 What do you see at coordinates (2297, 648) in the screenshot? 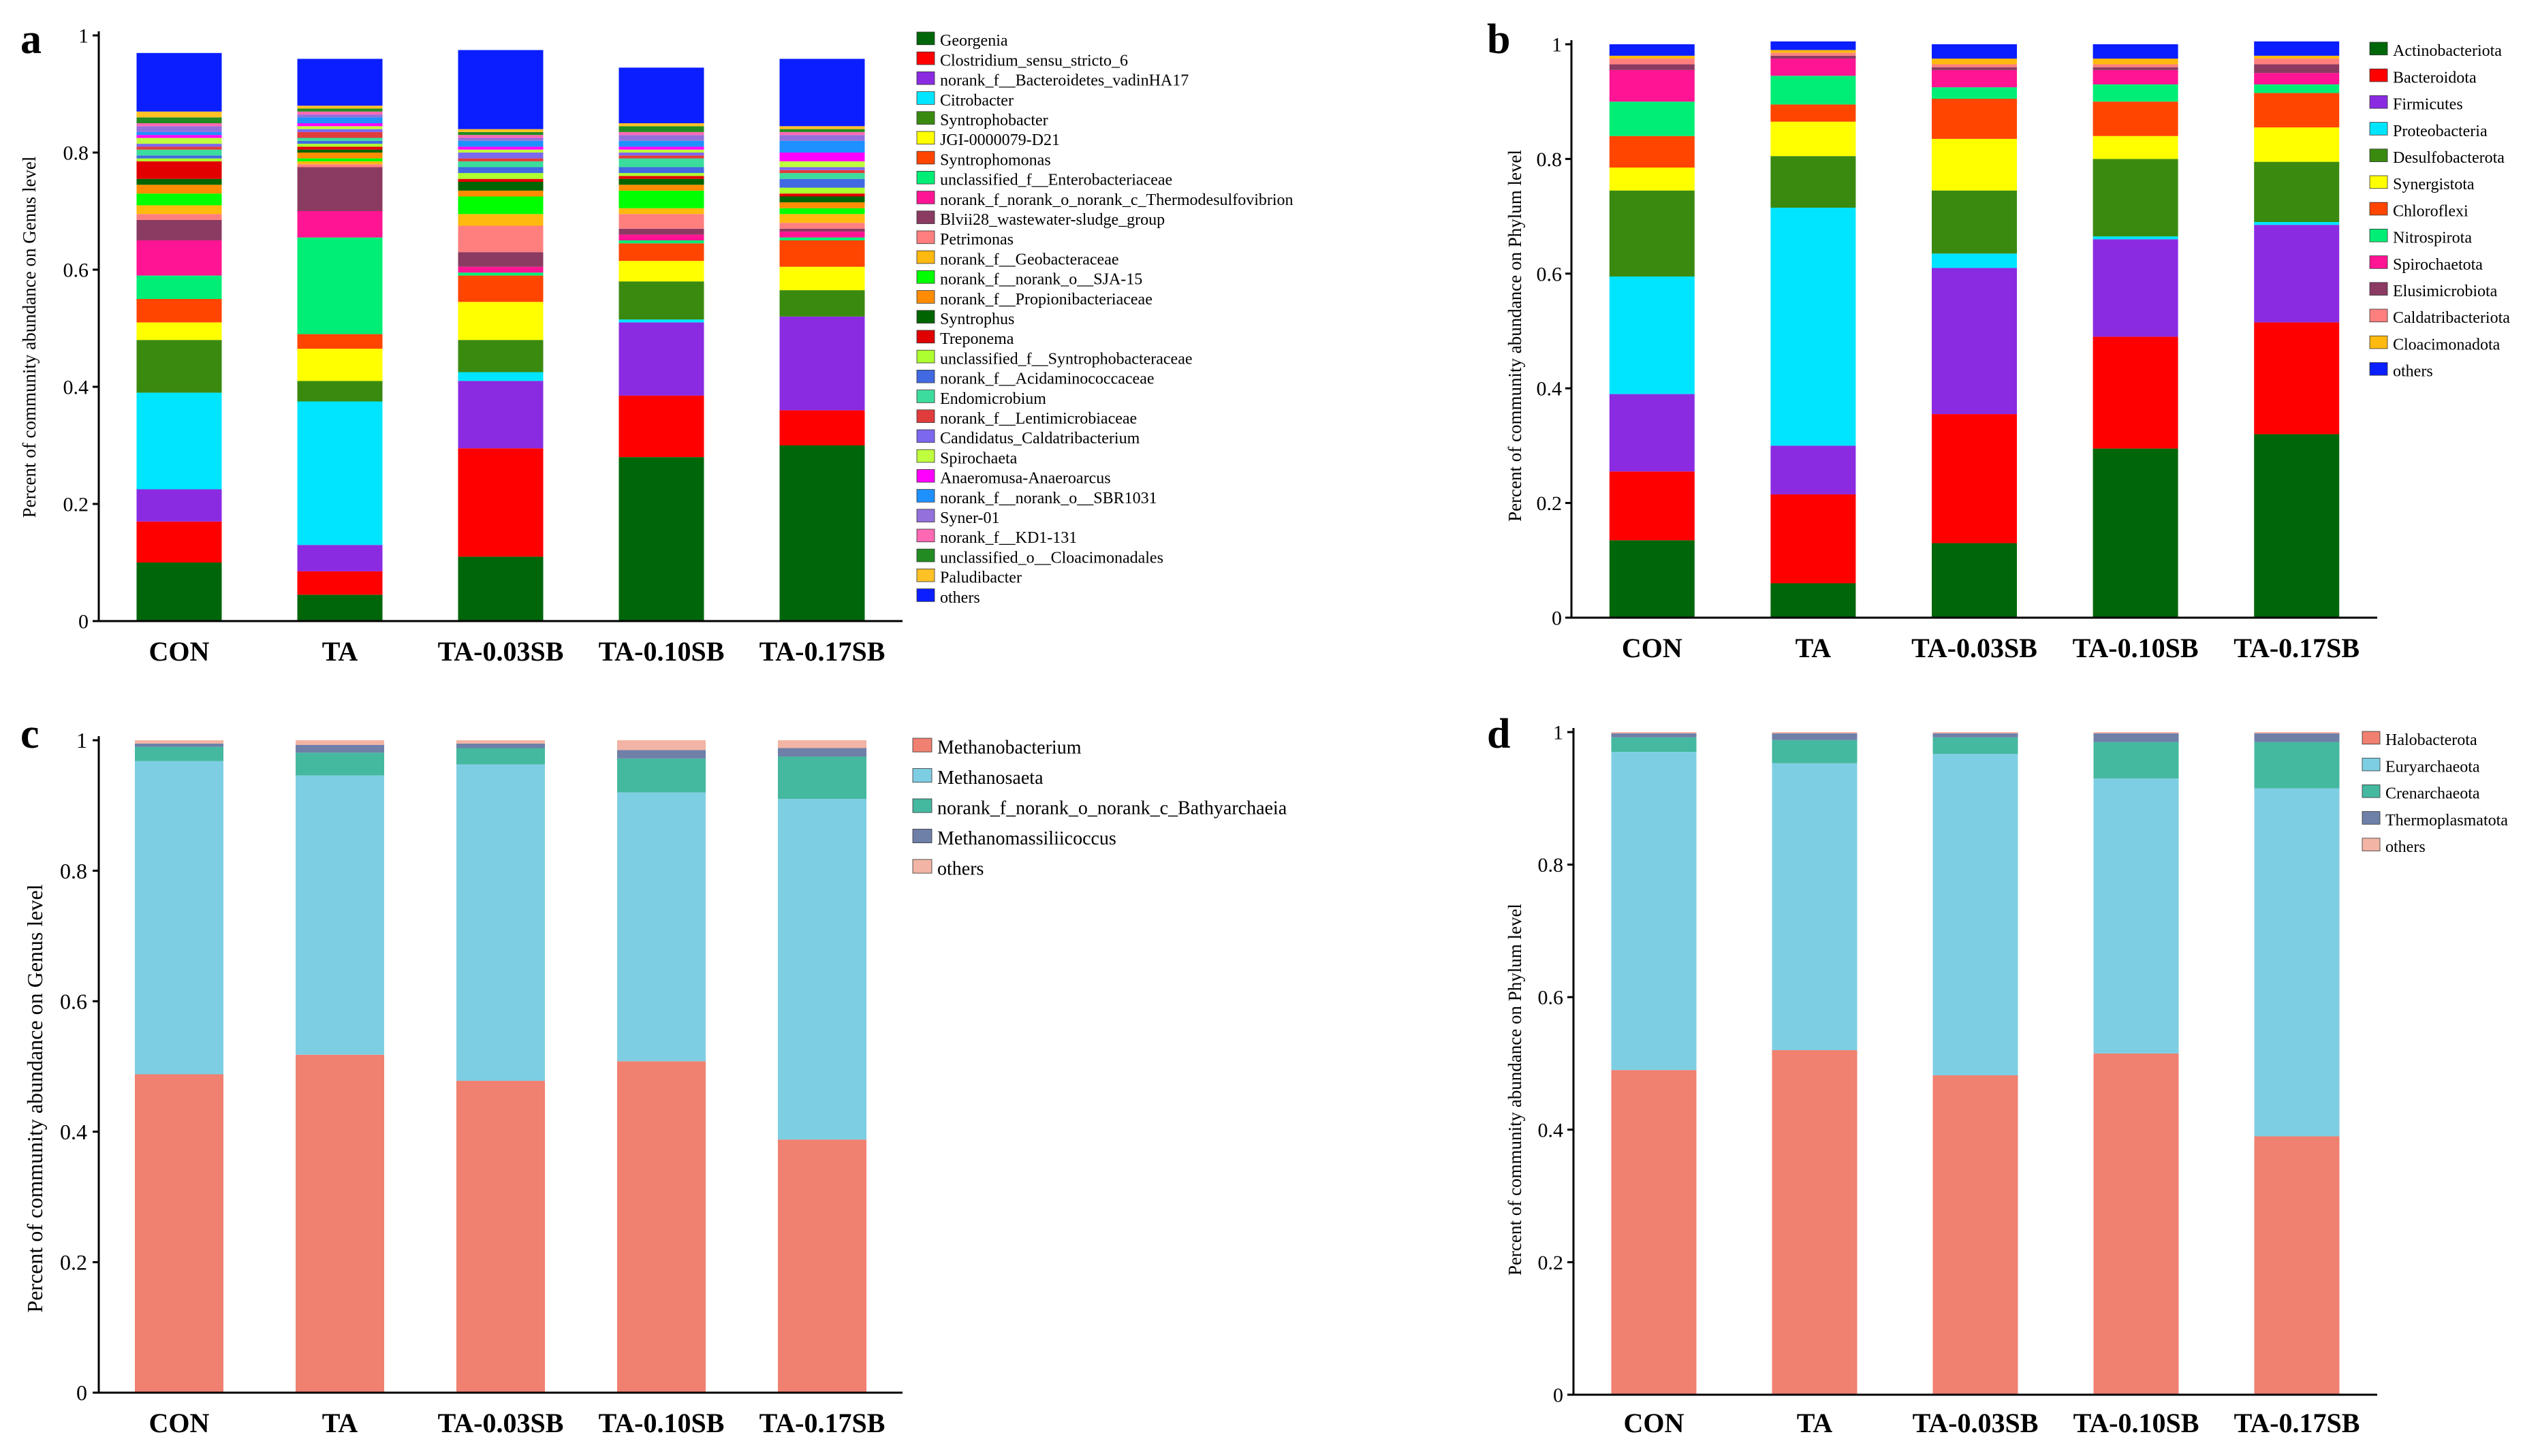
I see `x-tick-label: TA-0.17SB` at bounding box center [2297, 648].